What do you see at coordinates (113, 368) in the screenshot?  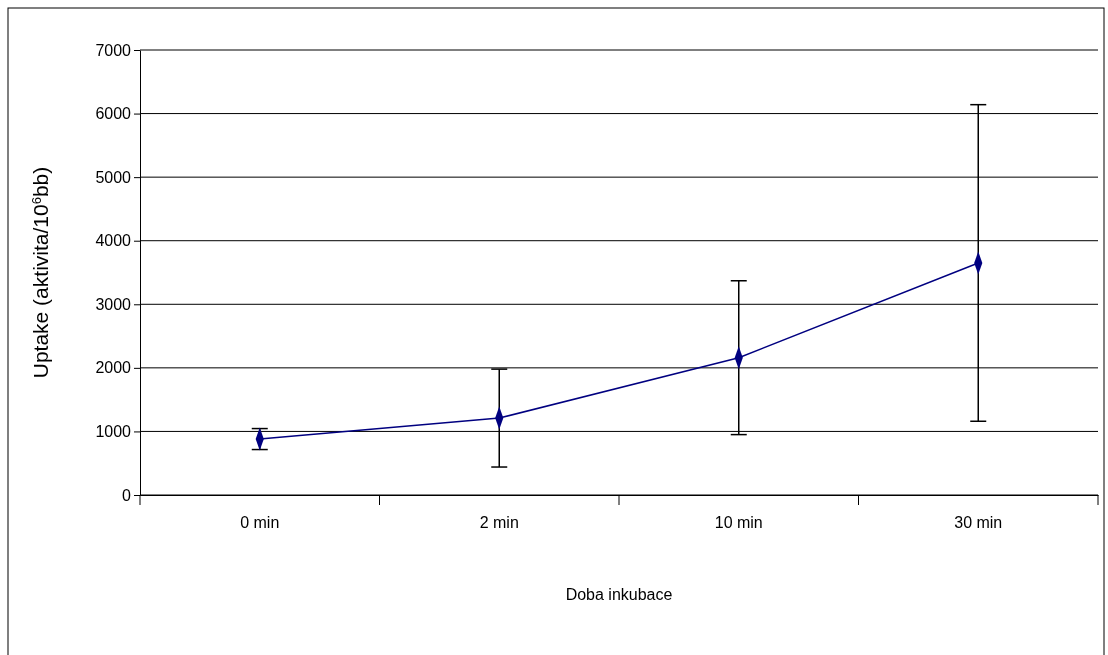 I see `y-tick-label: 2000` at bounding box center [113, 368].